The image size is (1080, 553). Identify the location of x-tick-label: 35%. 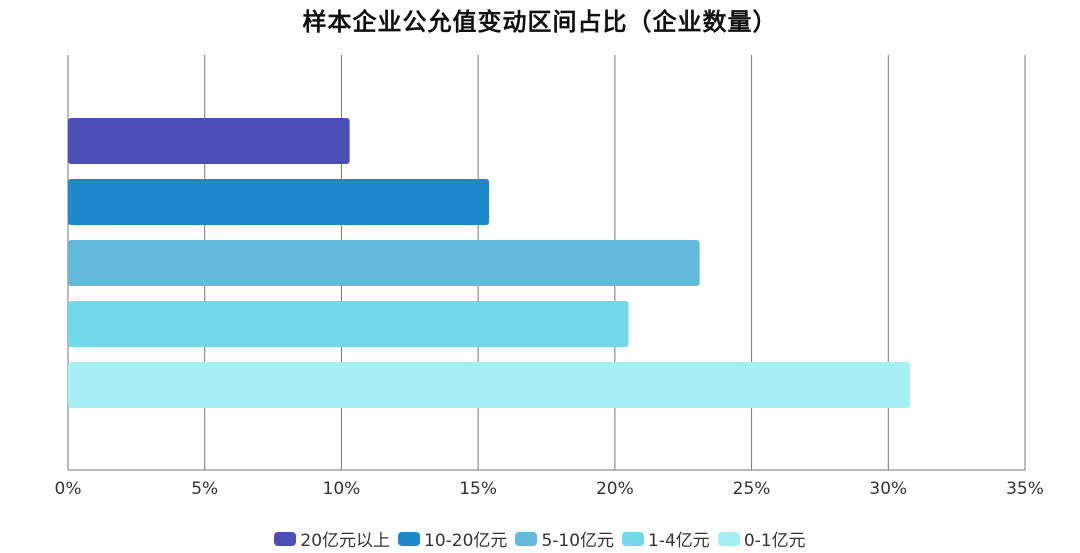
(1025, 489).